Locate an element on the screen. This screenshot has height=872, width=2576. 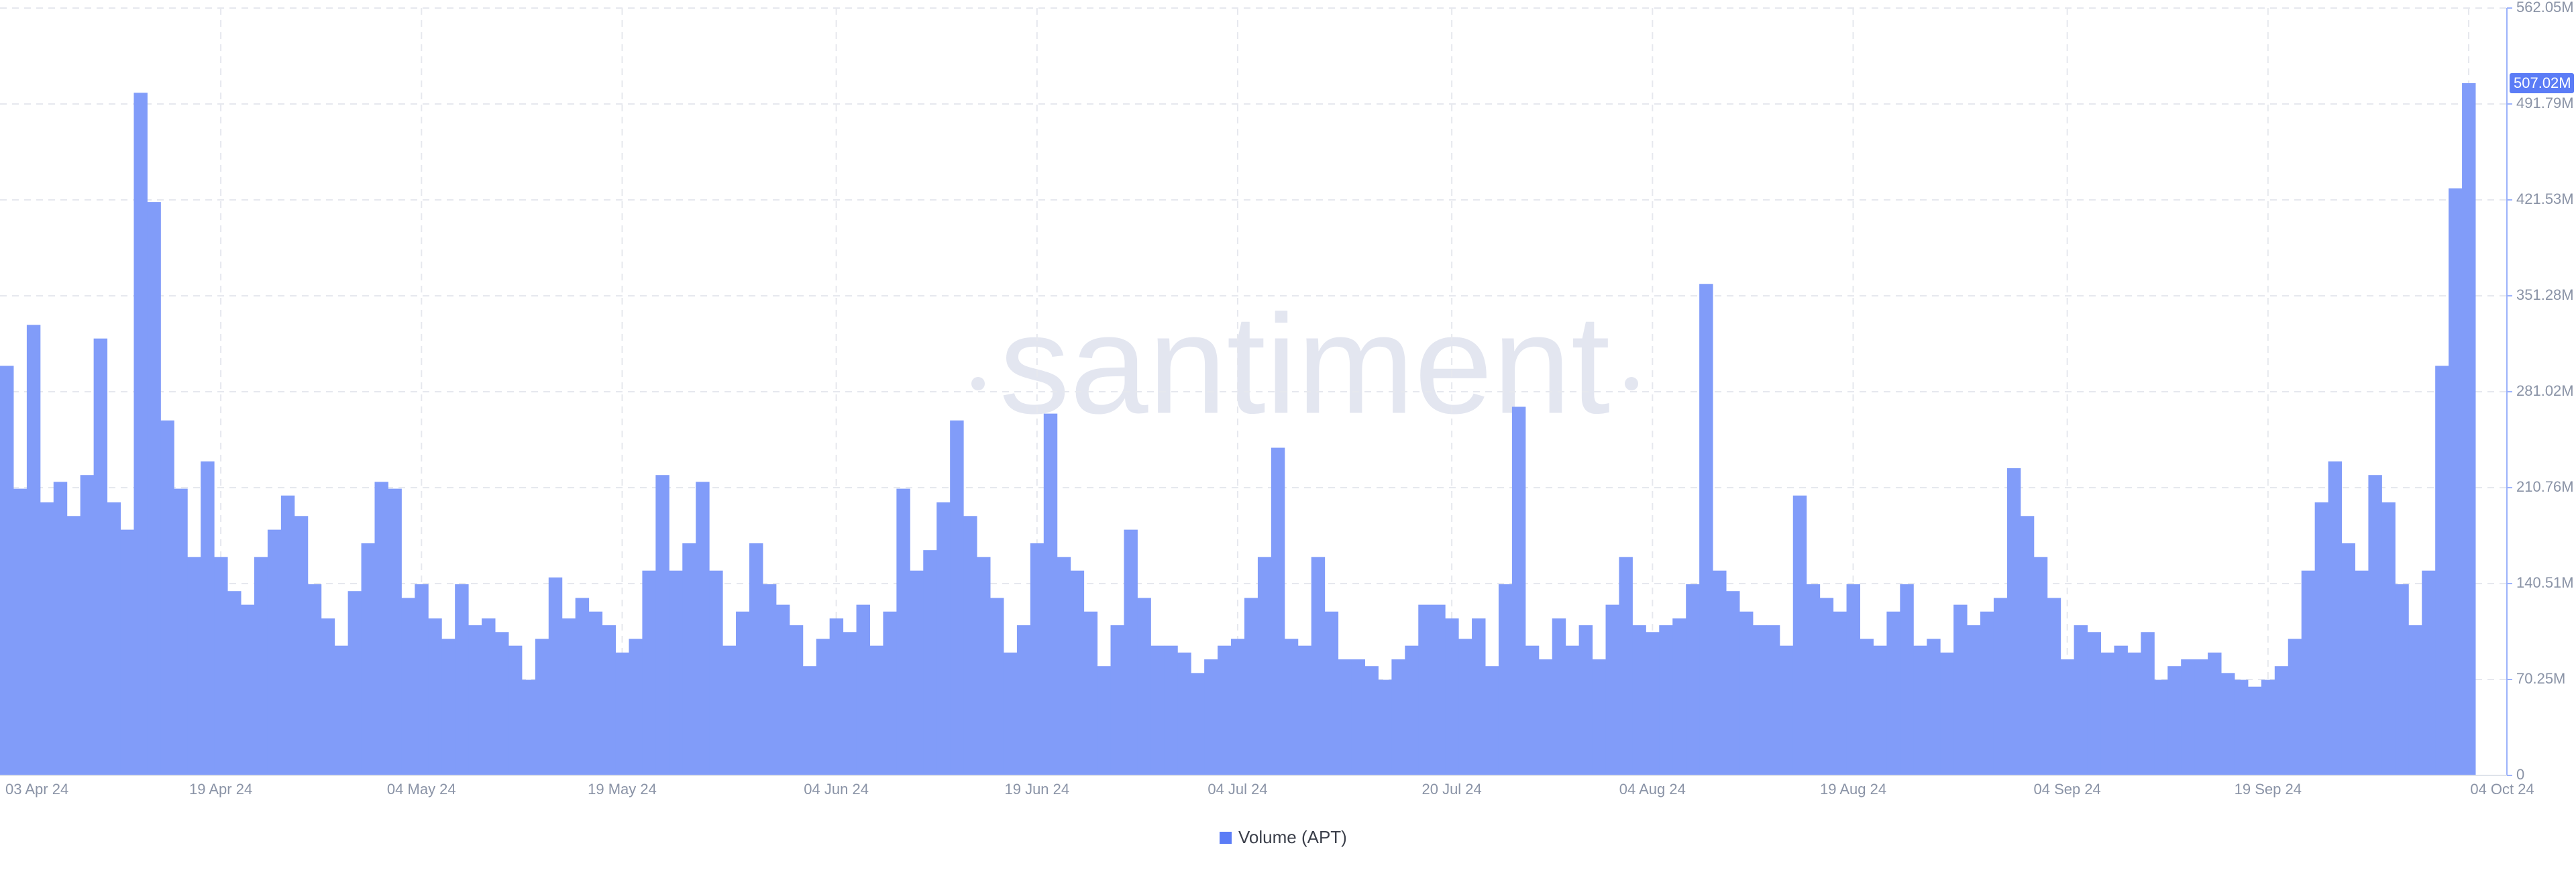
y-tick-label: 562.05M is located at coordinates (2545, 8).